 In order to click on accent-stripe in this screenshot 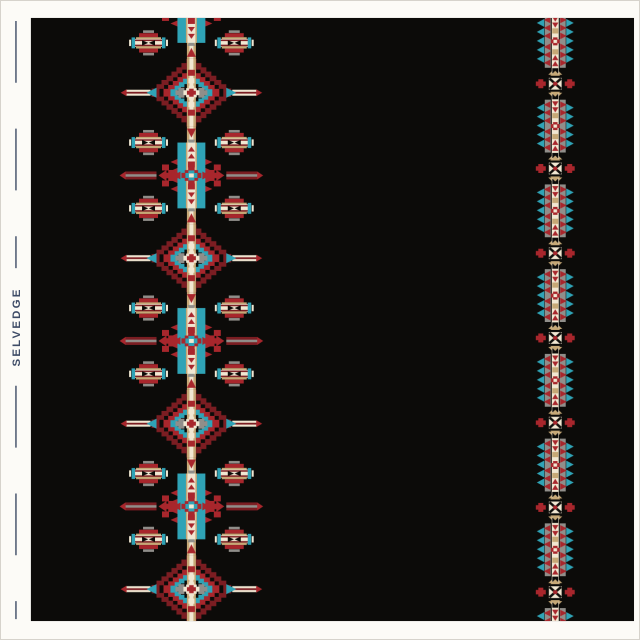, I will do `click(555, 319)`.